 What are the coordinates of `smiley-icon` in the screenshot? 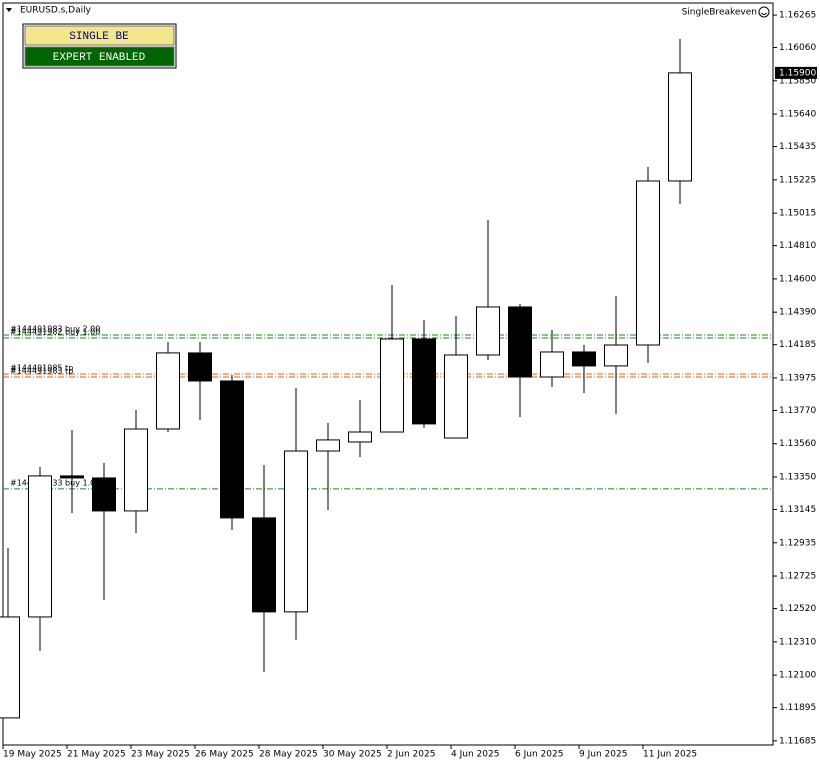 It's located at (764, 12).